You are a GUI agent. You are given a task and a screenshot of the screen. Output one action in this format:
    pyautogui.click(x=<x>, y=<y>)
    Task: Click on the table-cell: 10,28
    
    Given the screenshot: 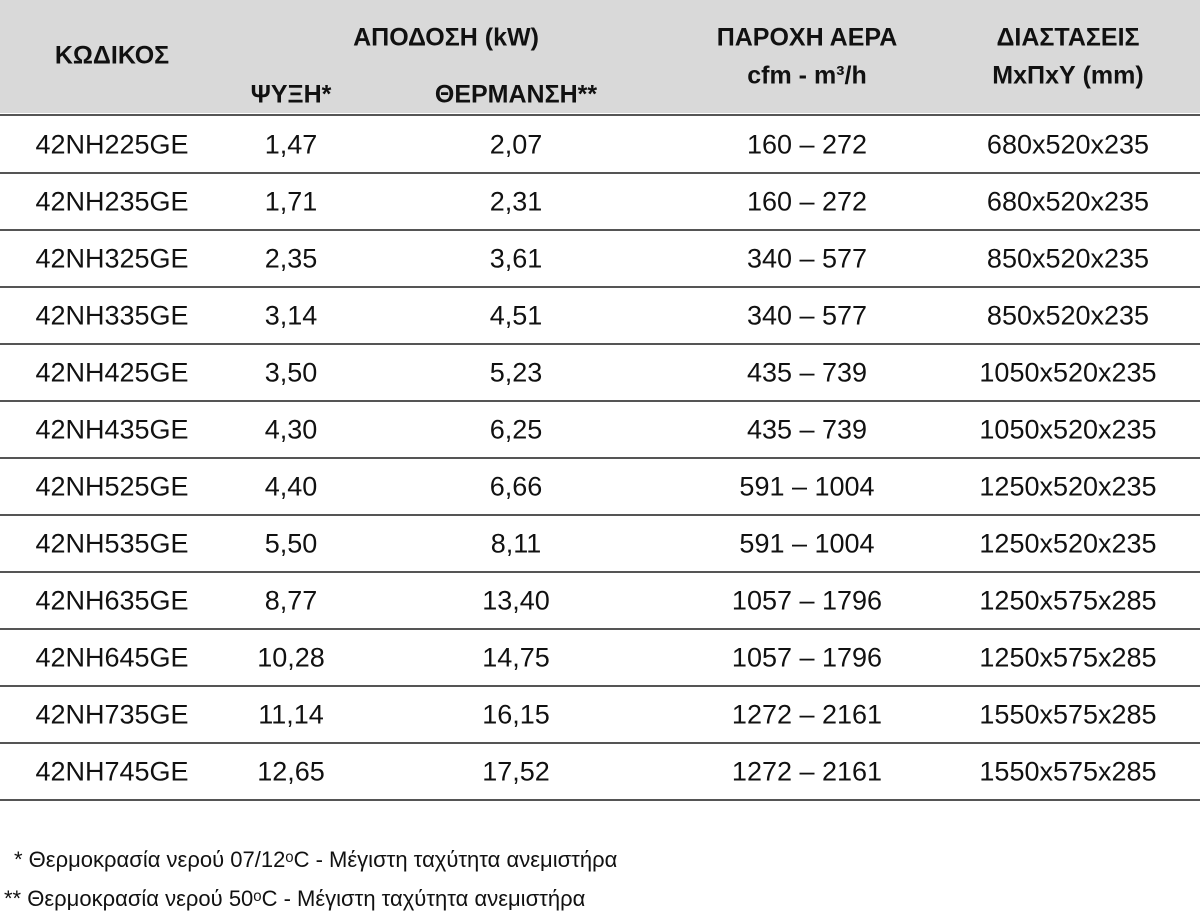 What is the action you would take?
    pyautogui.click(x=291, y=657)
    